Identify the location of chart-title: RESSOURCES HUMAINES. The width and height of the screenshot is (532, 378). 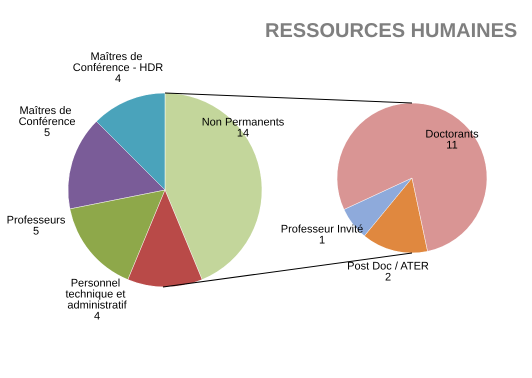
(391, 31).